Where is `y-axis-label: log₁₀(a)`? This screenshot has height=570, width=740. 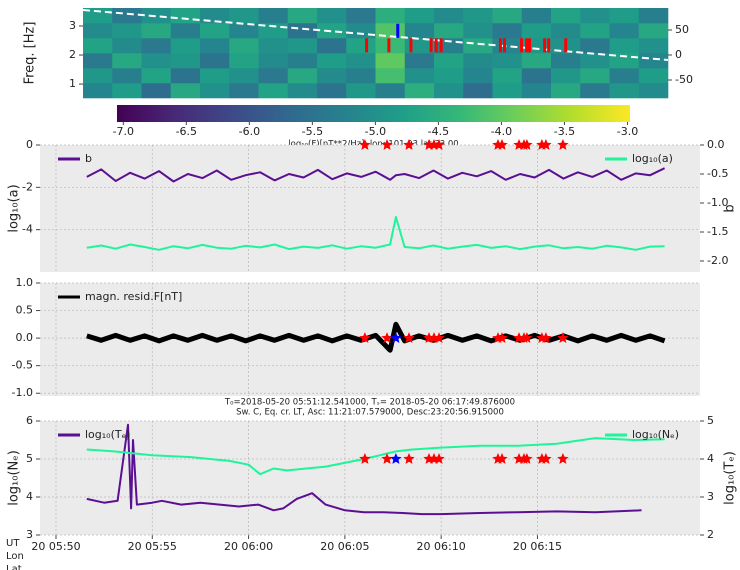 y-axis-label: log₁₀(a) is located at coordinates (14, 208).